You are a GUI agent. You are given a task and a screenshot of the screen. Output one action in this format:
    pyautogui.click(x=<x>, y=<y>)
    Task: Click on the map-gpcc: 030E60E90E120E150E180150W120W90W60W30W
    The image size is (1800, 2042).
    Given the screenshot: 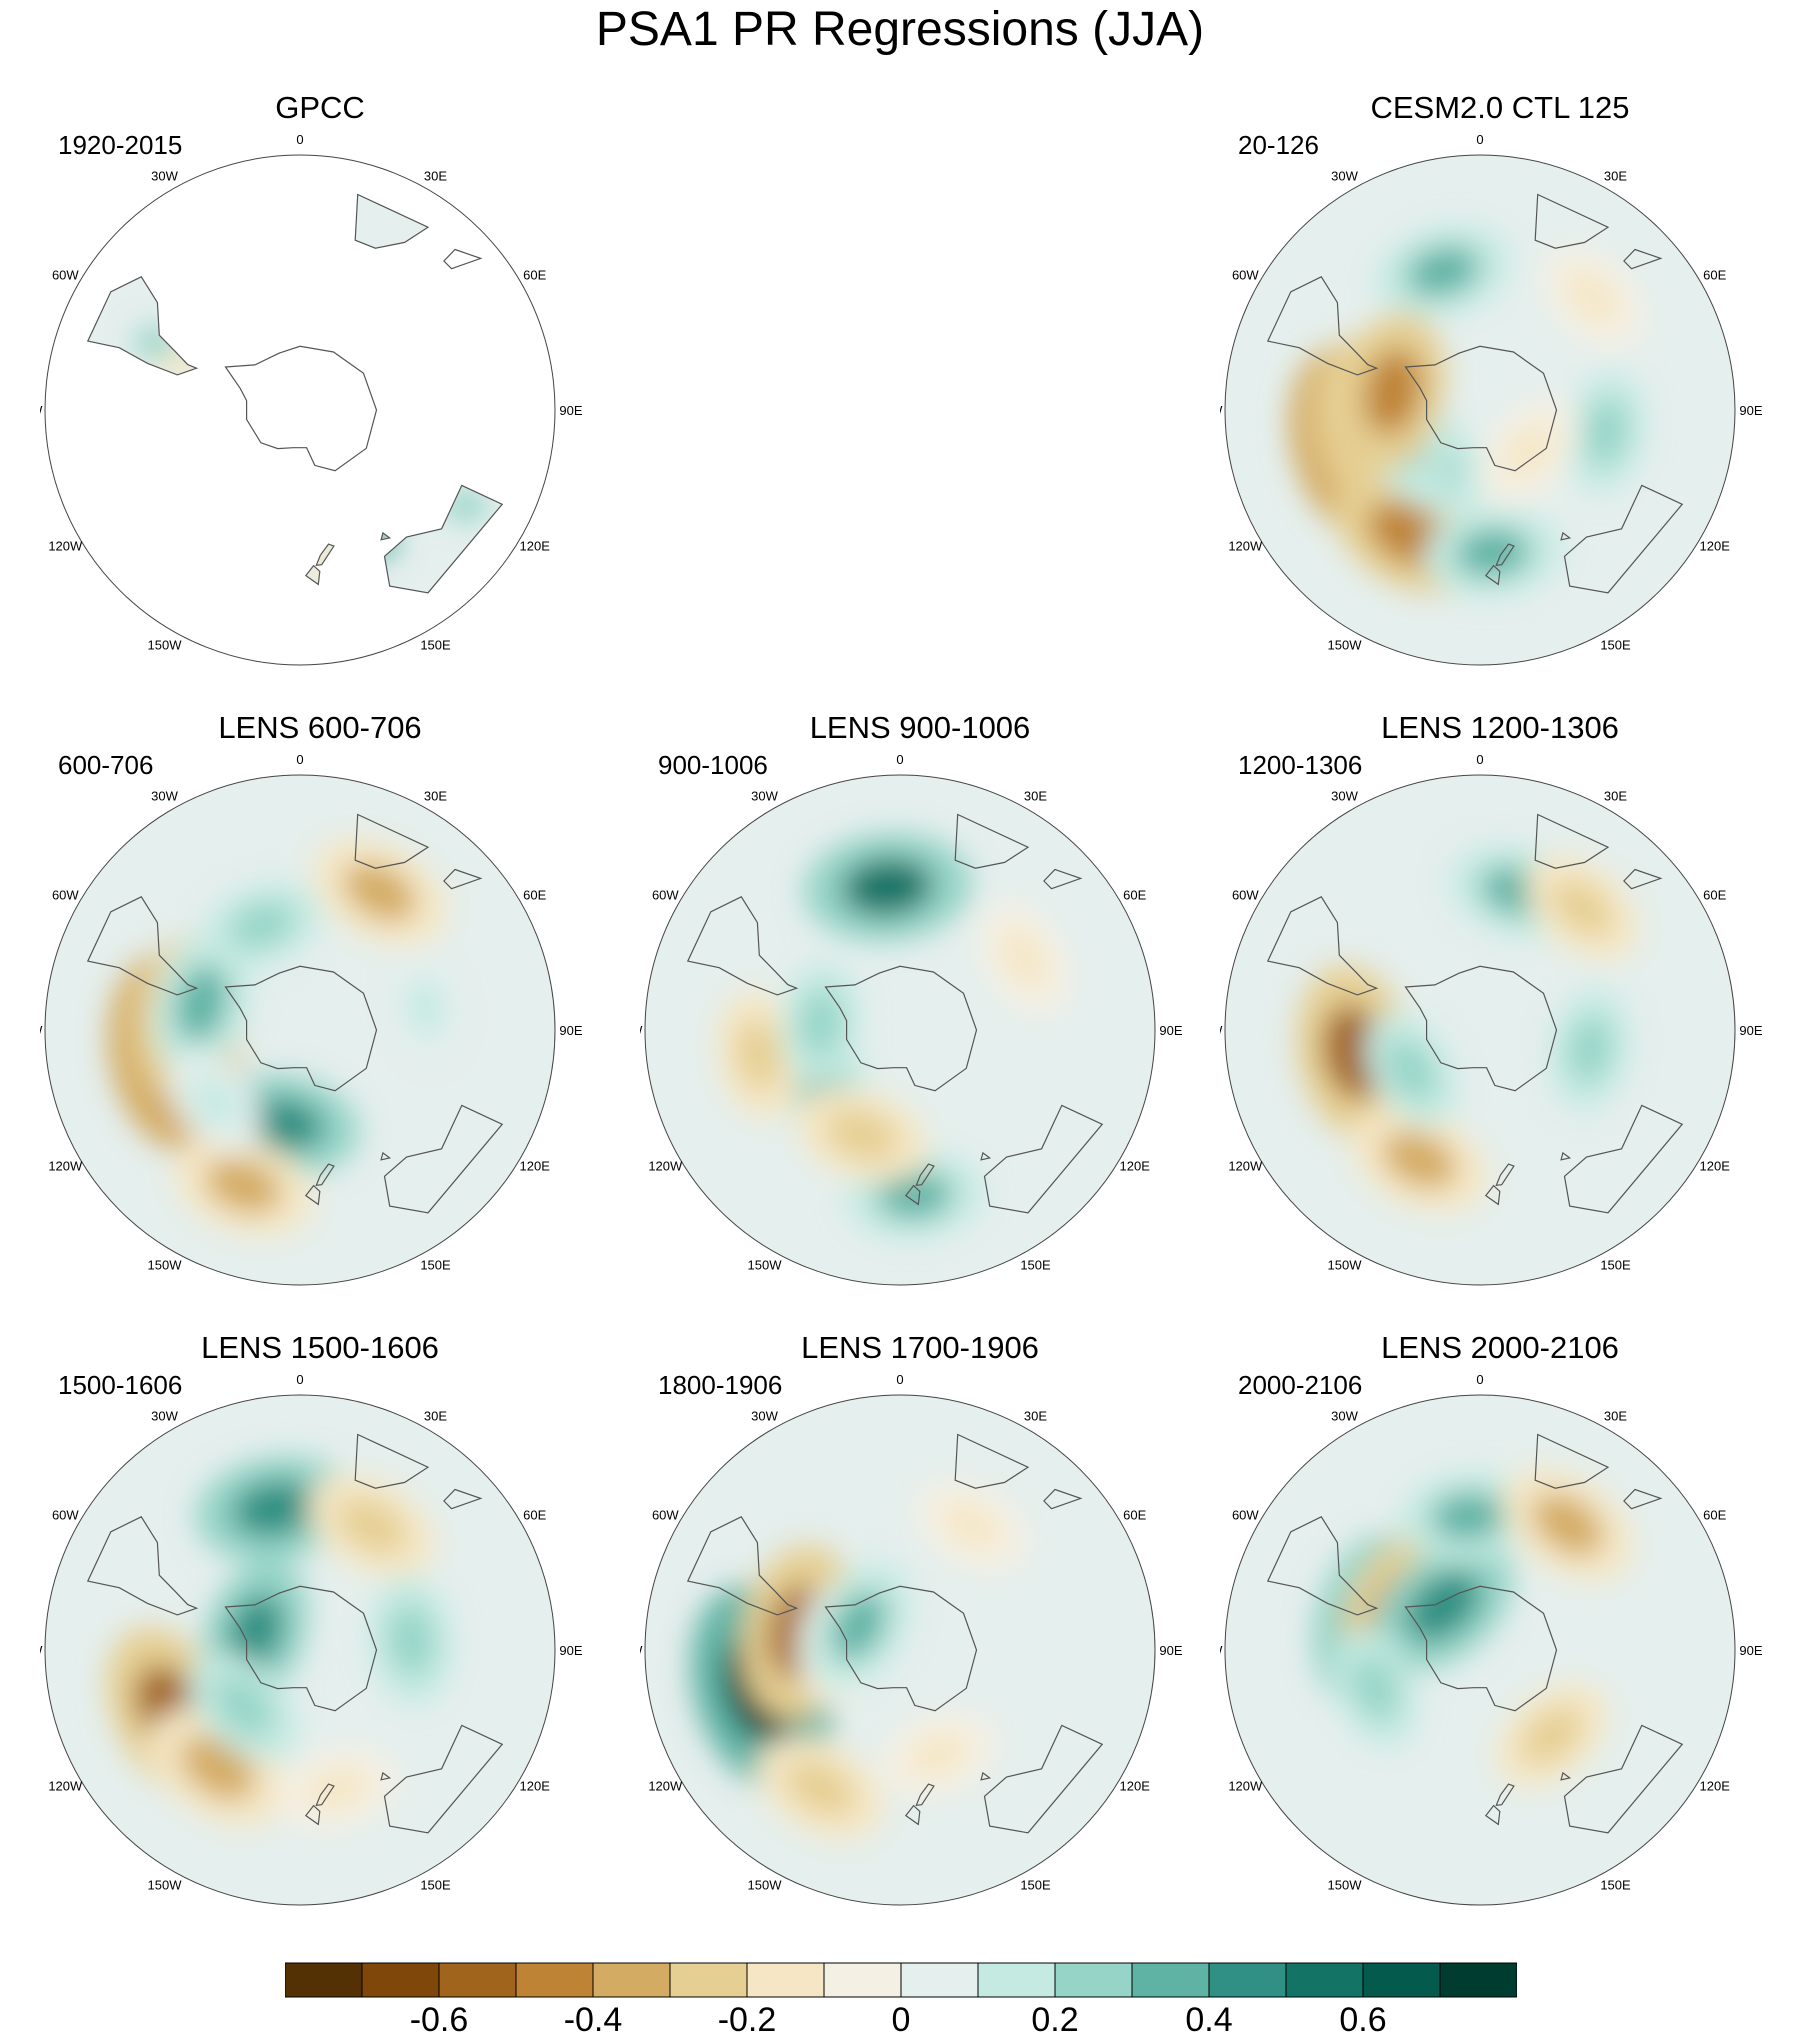 What is the action you would take?
    pyautogui.click(x=311, y=399)
    